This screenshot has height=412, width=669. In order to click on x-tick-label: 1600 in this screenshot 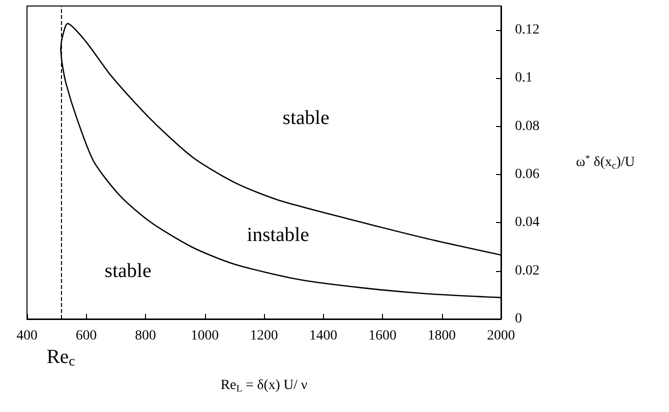, I will do `click(382, 336)`.